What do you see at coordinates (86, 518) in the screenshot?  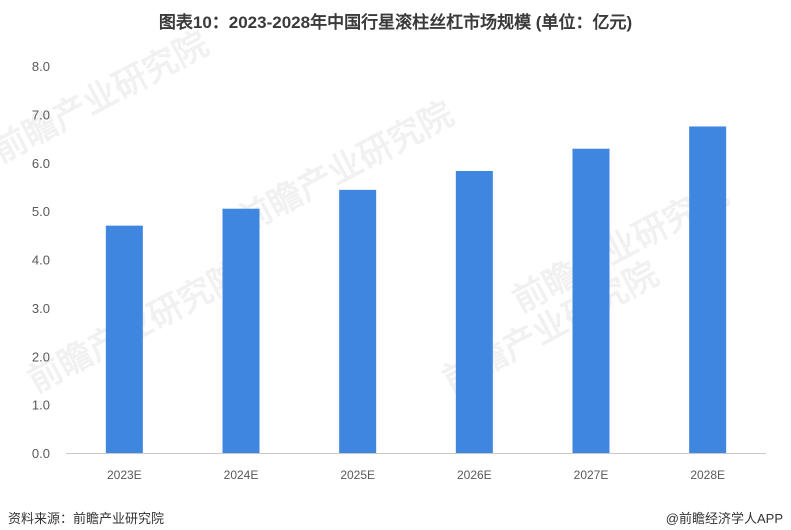 I see `source-note: 资料来源：前瞻产业研究院` at bounding box center [86, 518].